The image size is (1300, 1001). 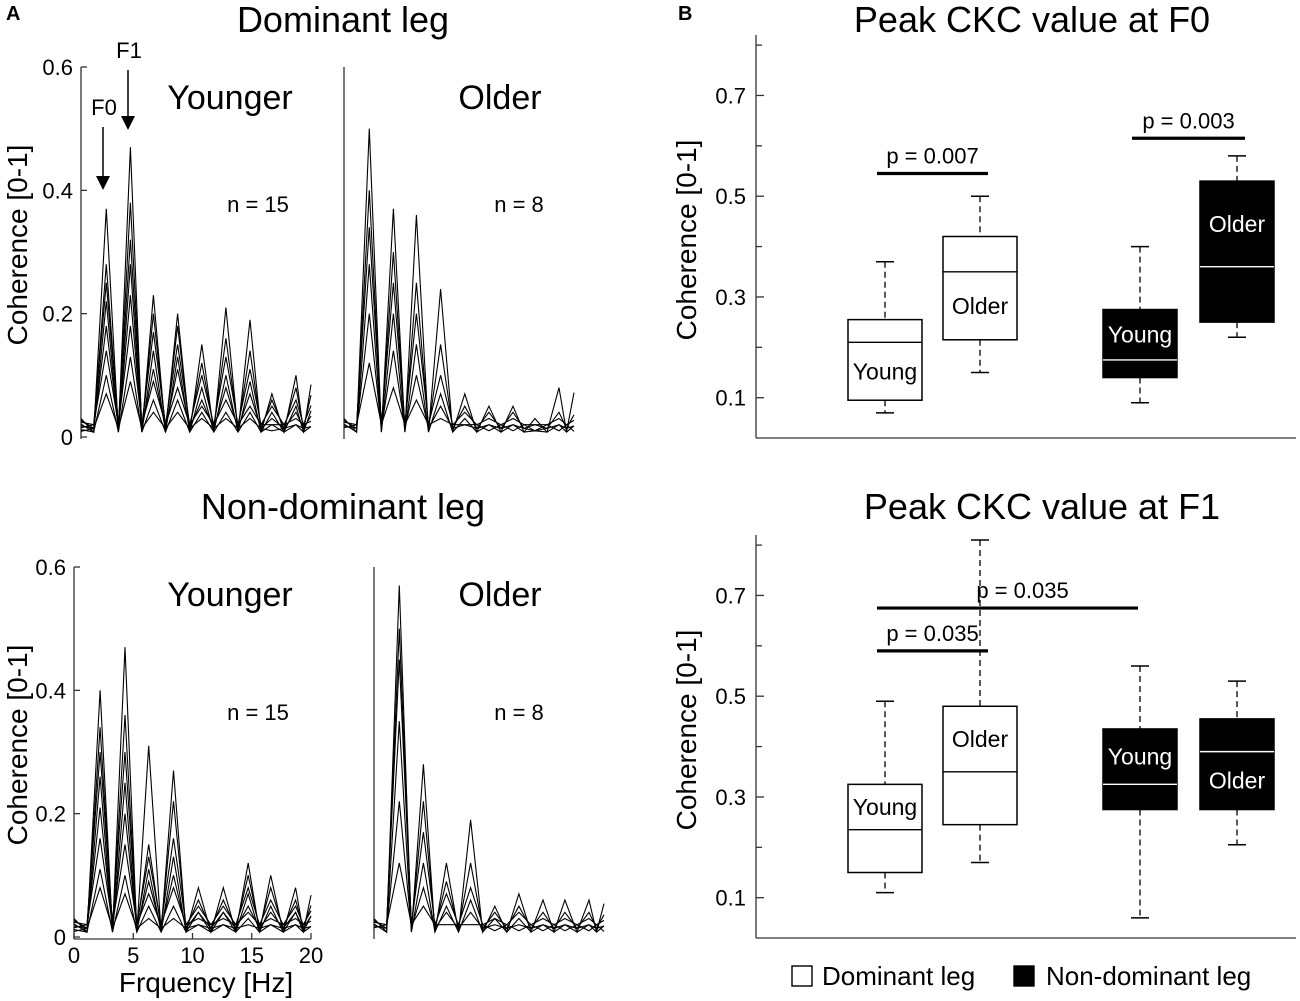 What do you see at coordinates (730, 898) in the screenshot?
I see `f1-y-tick-label: 0.1` at bounding box center [730, 898].